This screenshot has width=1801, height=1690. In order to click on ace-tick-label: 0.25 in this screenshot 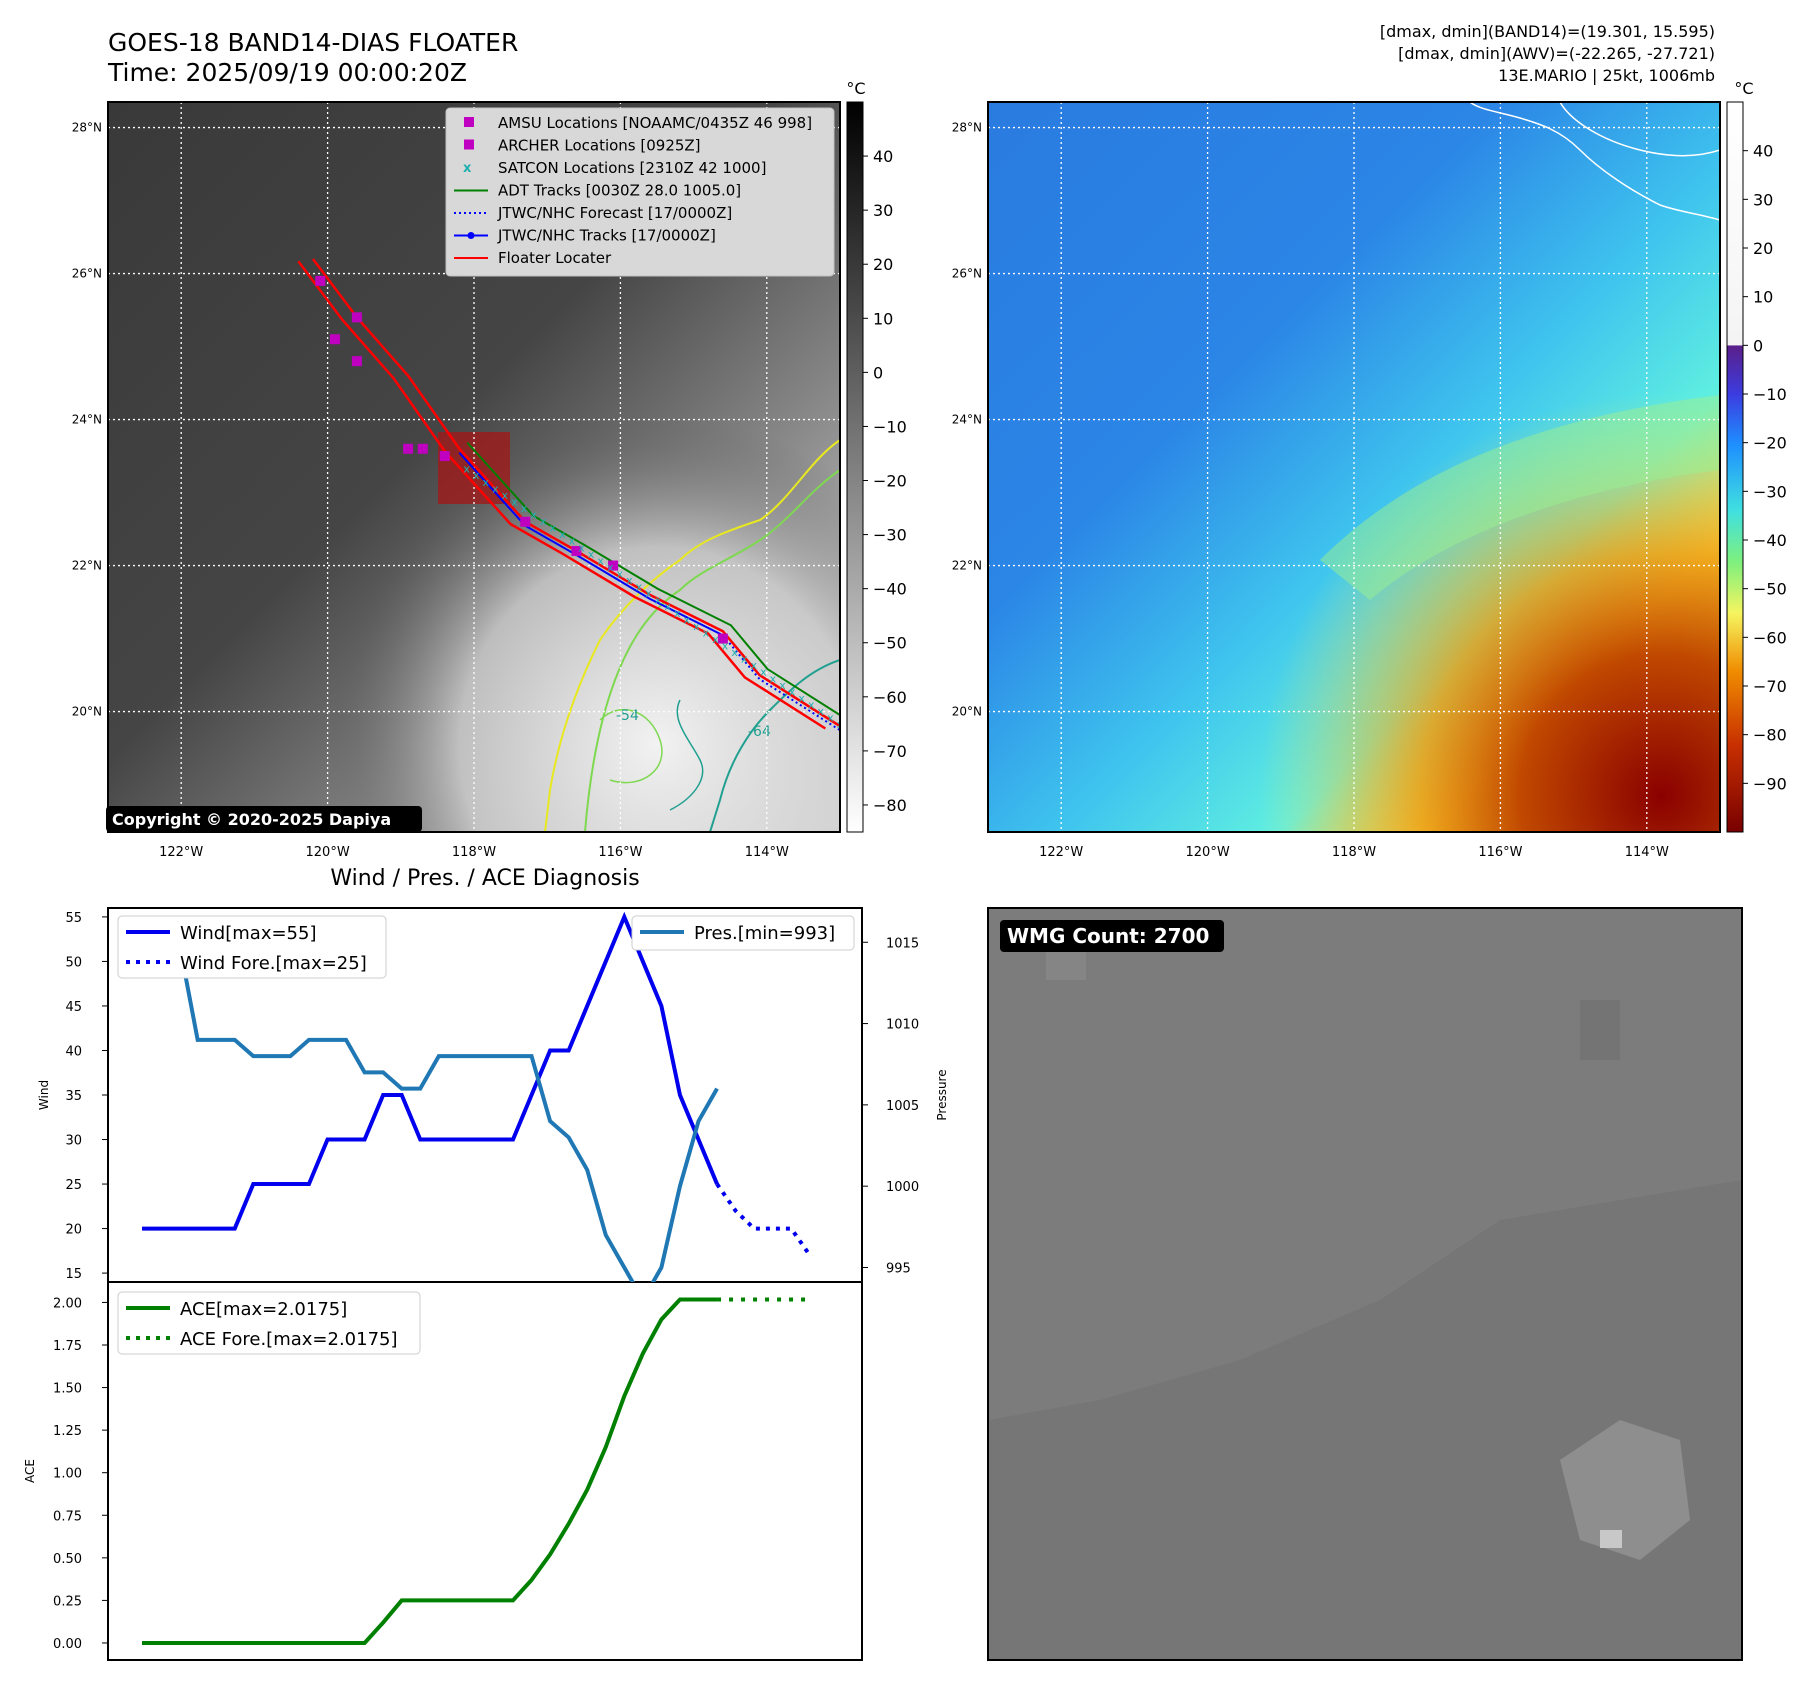, I will do `click(67, 1601)`.